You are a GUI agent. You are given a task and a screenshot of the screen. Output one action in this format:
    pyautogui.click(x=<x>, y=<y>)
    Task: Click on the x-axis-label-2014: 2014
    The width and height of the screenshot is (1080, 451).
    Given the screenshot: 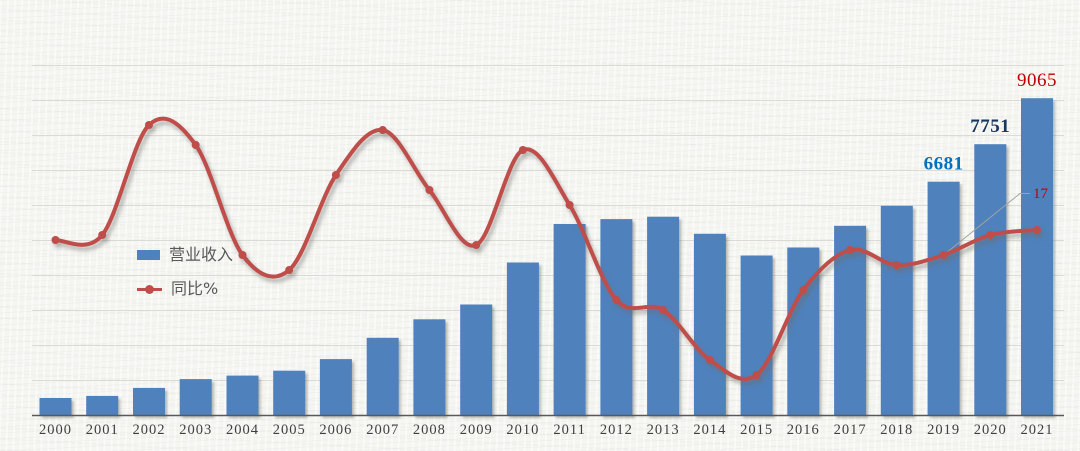 What is the action you would take?
    pyautogui.click(x=709, y=430)
    